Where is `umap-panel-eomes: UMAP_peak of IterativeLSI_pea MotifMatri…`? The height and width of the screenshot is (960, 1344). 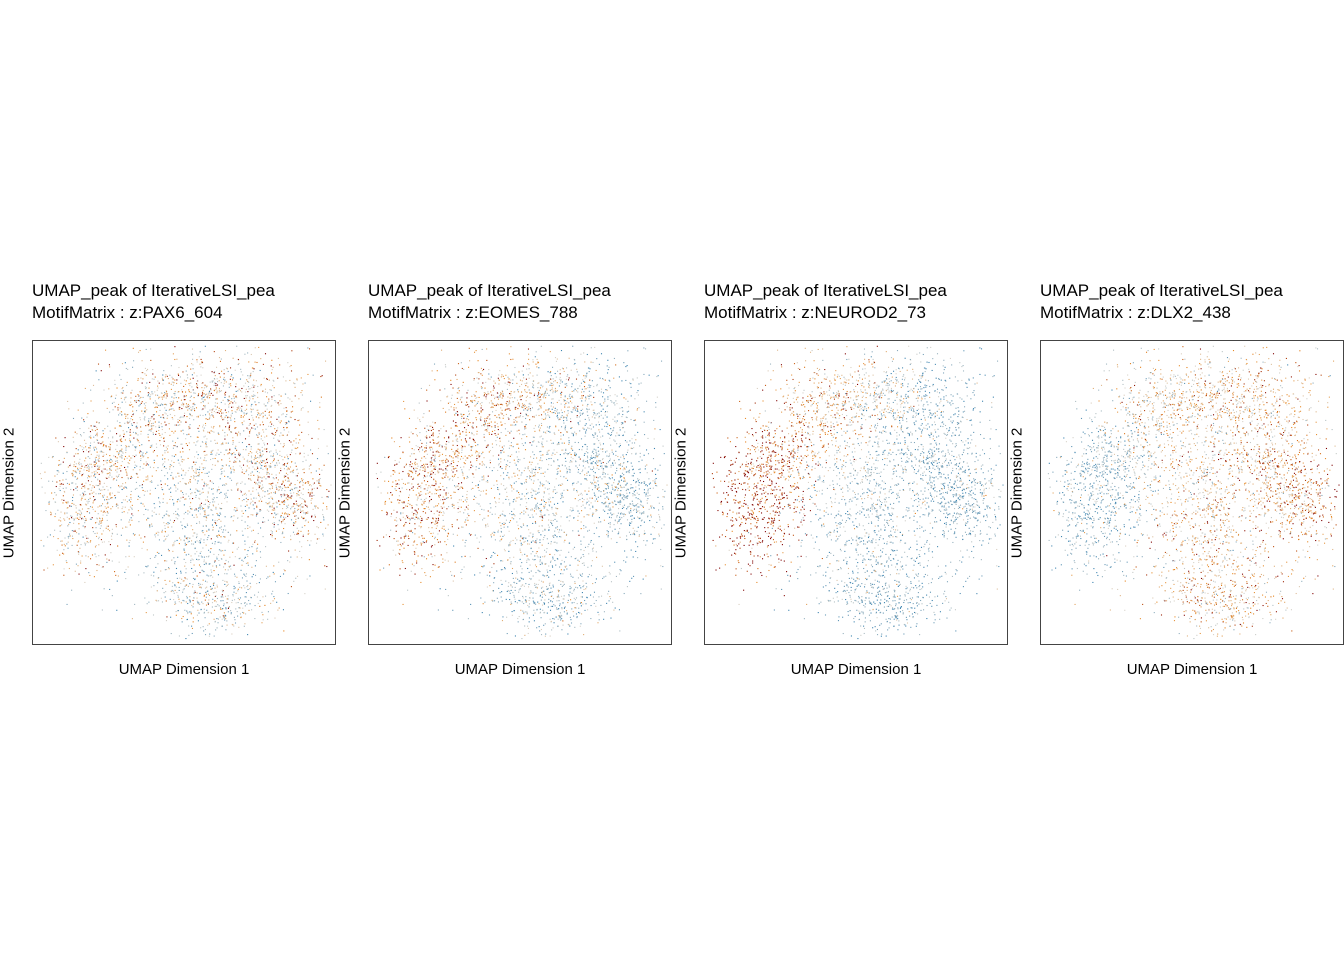
umap-panel-eomes: UMAP_peak of IterativeLSI_pea MotifMatri… is located at coordinates (504, 490).